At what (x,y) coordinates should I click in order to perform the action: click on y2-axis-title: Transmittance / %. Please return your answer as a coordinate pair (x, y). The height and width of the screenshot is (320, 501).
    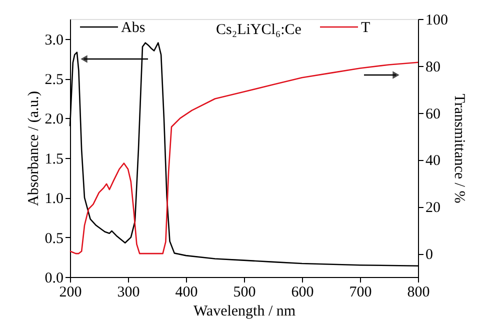
    Looking at the image, I should click on (459, 149).